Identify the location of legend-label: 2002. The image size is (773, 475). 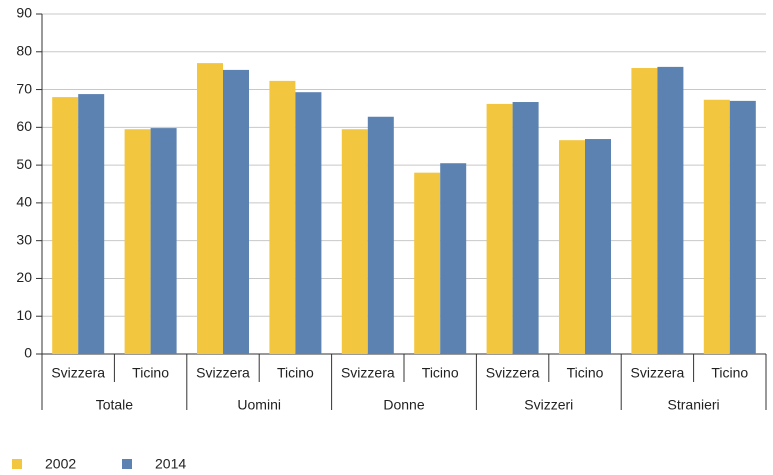
(60, 464).